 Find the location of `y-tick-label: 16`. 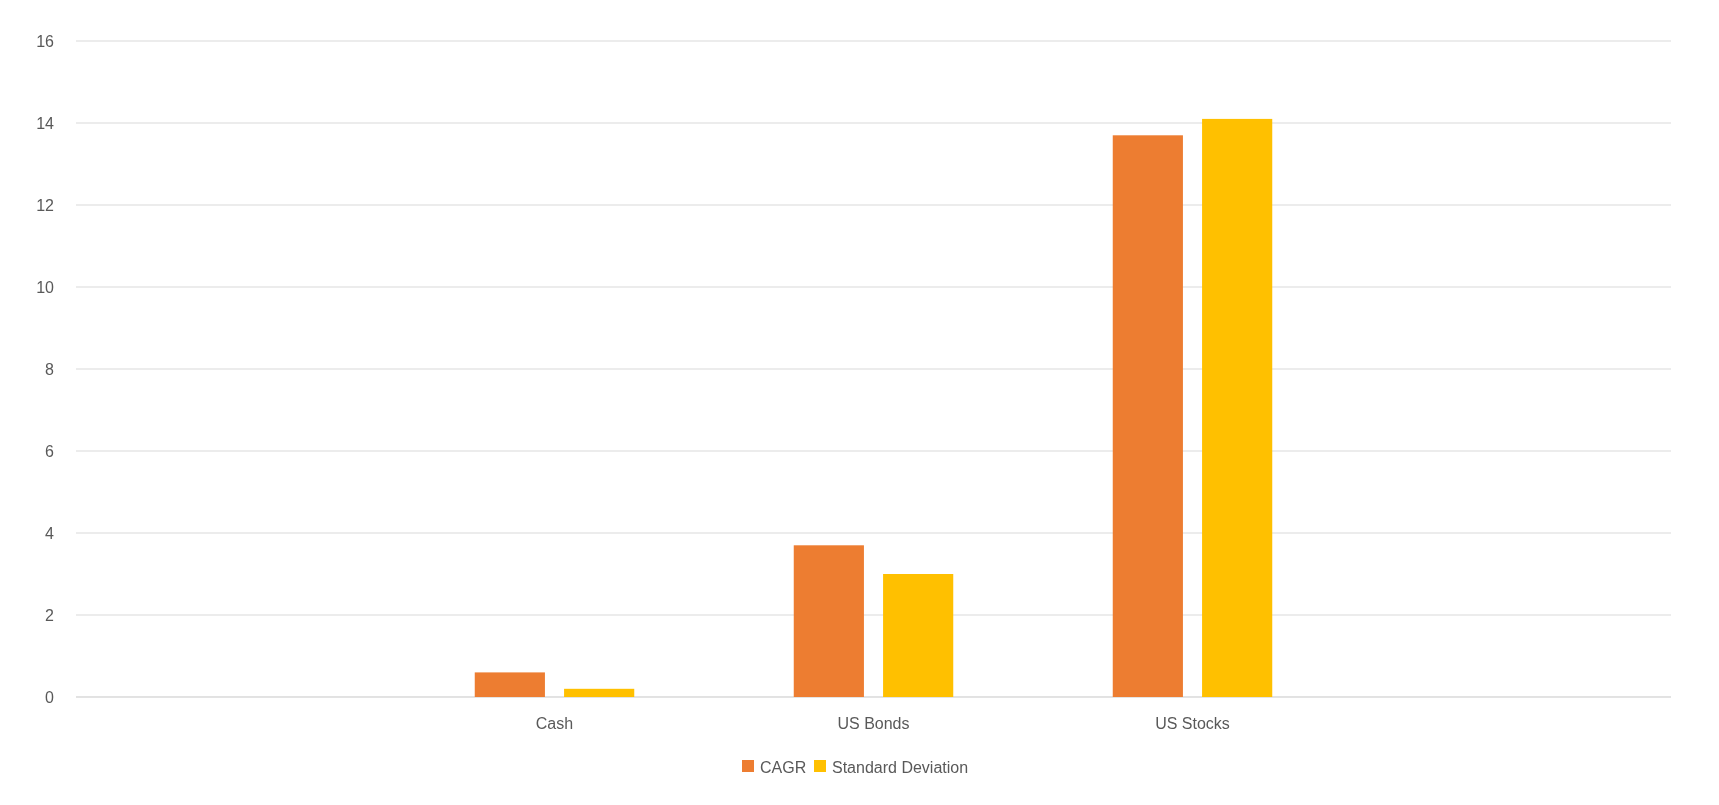

y-tick-label: 16 is located at coordinates (45, 41).